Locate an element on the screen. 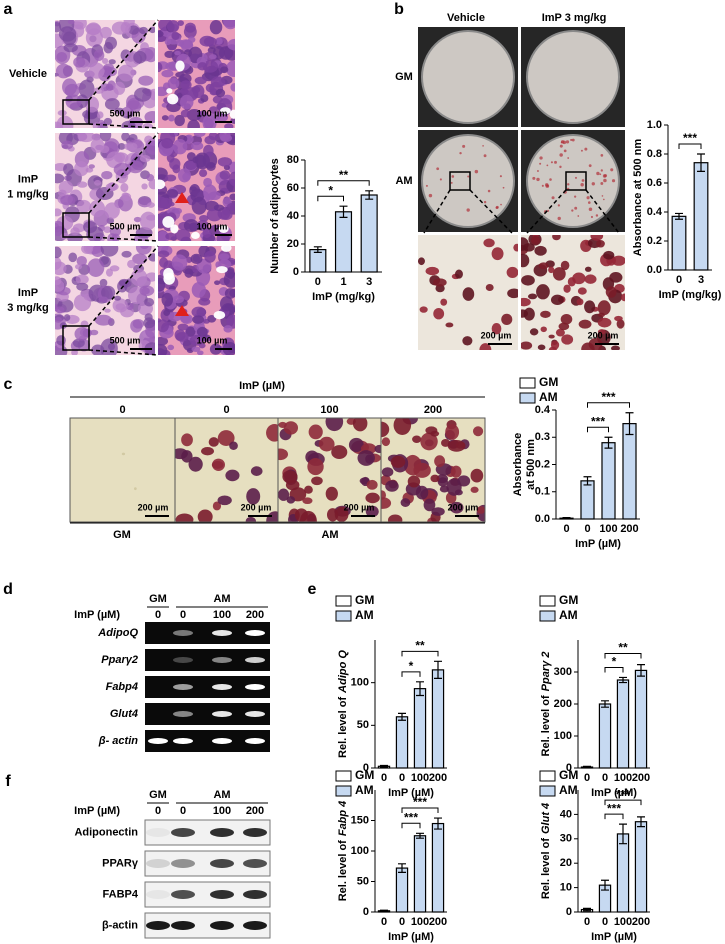 This screenshot has width=725, height=944. dose-label: 0 is located at coordinates (183, 811).